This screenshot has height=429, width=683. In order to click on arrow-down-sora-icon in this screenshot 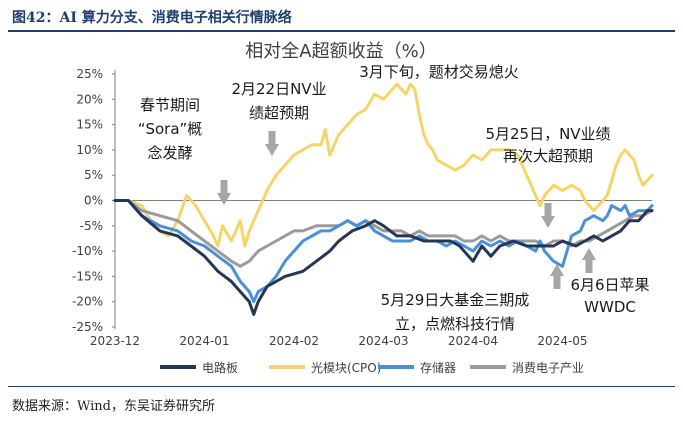, I will do `click(224, 192)`.